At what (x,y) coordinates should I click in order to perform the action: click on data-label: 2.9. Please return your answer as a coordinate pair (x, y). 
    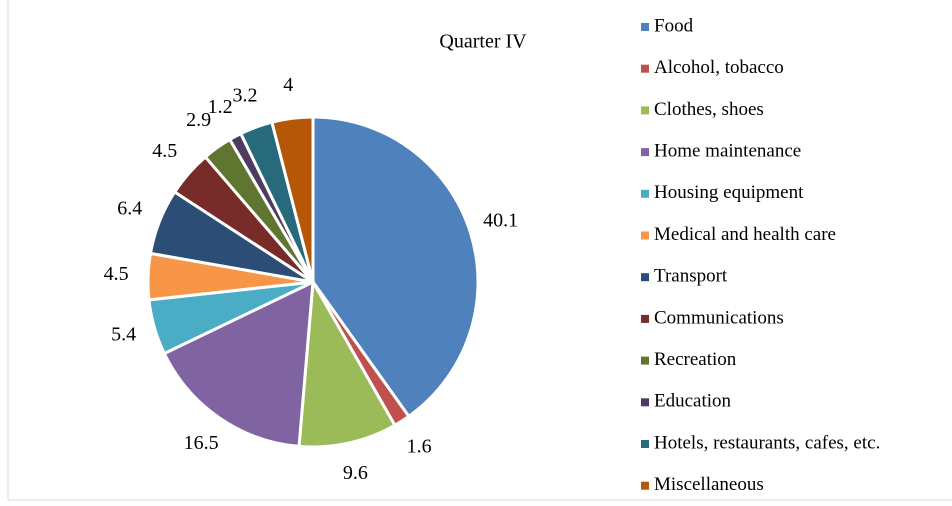
    Looking at the image, I should click on (198, 120).